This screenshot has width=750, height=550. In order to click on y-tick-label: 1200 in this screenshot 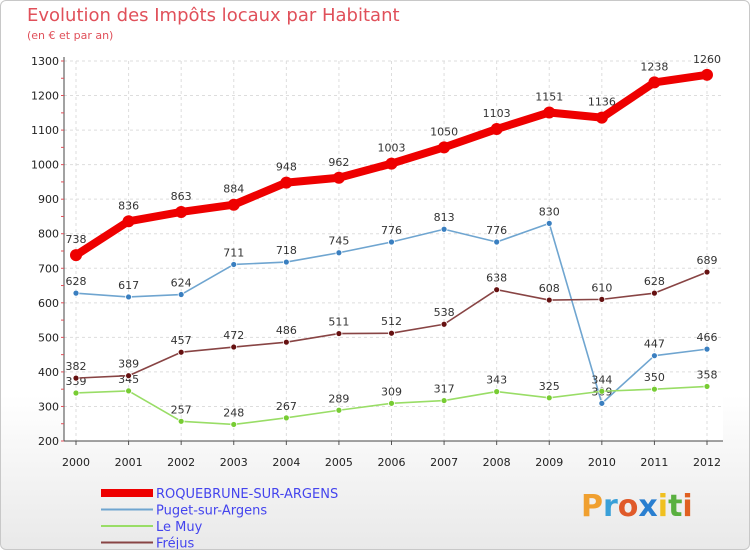, I will do `click(45, 96)`.